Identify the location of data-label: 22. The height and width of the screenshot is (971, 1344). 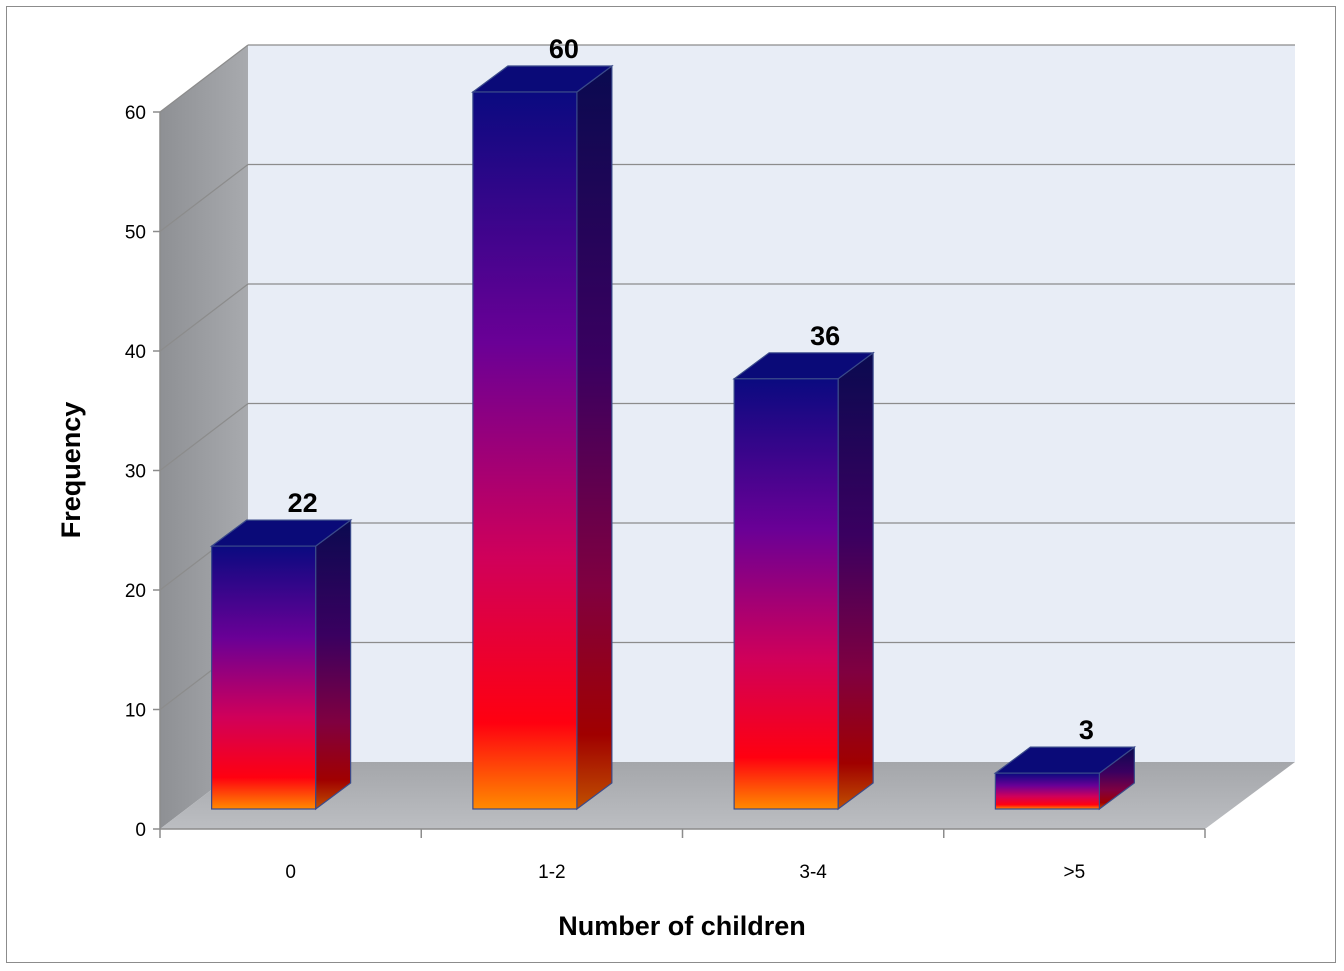
(303, 503).